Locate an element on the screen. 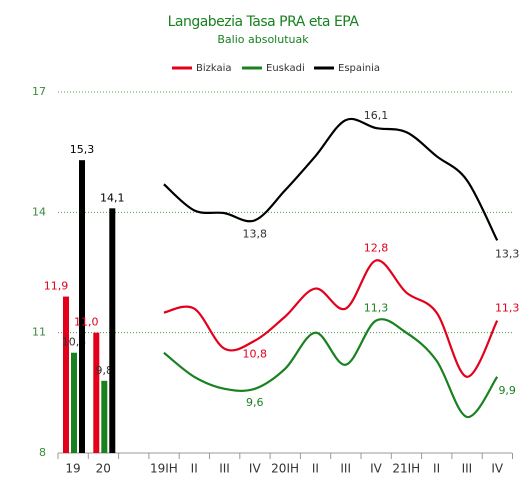 The width and height of the screenshot is (527, 478). y-tick-label: 8 is located at coordinates (42, 452).